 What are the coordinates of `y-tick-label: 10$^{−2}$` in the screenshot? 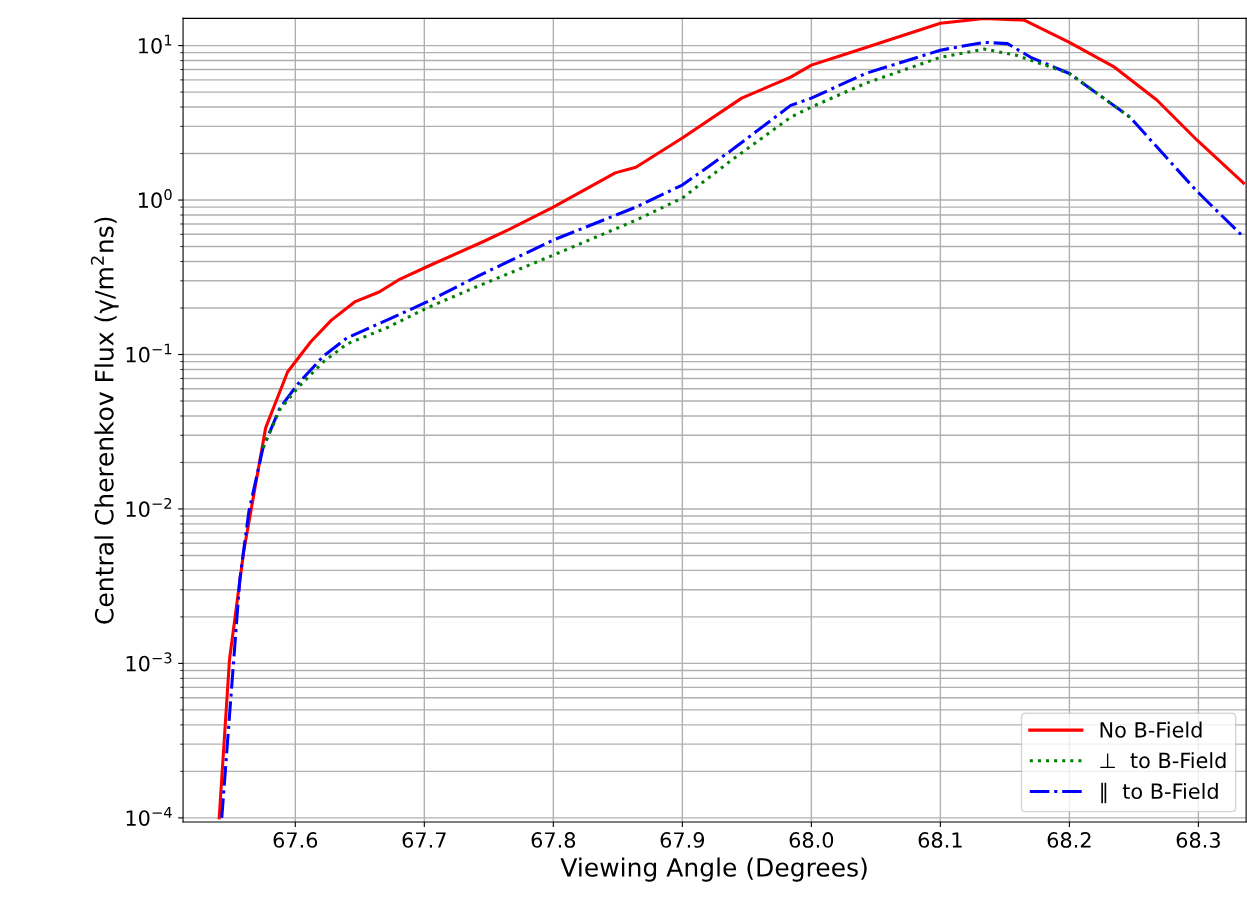 It's located at (149, 507).